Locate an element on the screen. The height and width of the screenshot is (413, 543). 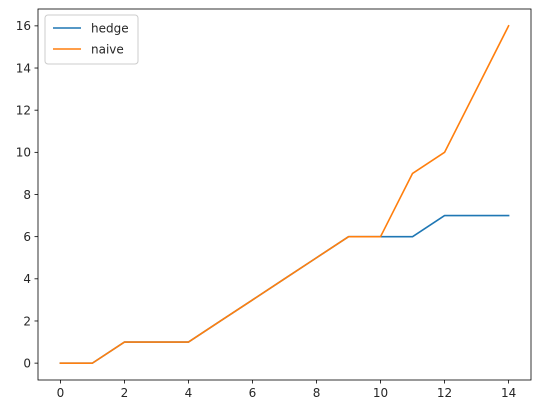
x-tick-label: 14 is located at coordinates (508, 393).